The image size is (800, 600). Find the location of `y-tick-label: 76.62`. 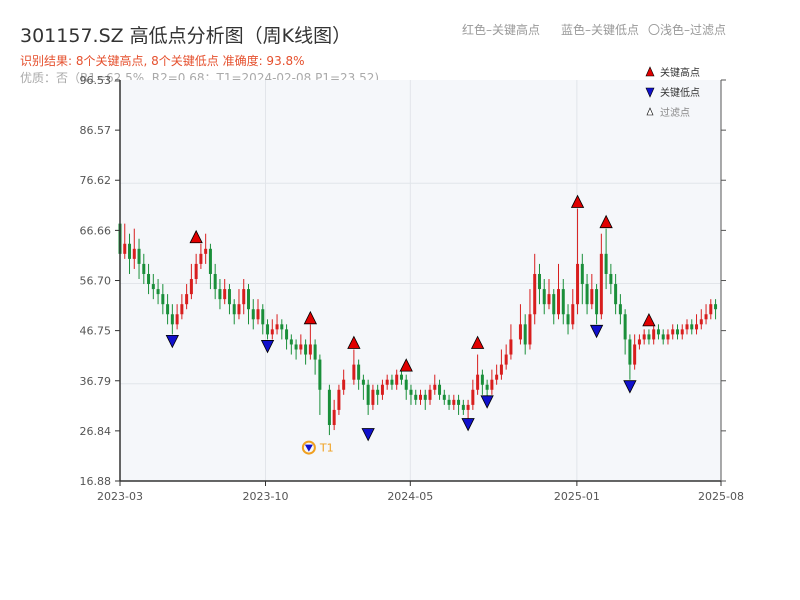

y-tick-label: 76.62 is located at coordinates (96, 180).